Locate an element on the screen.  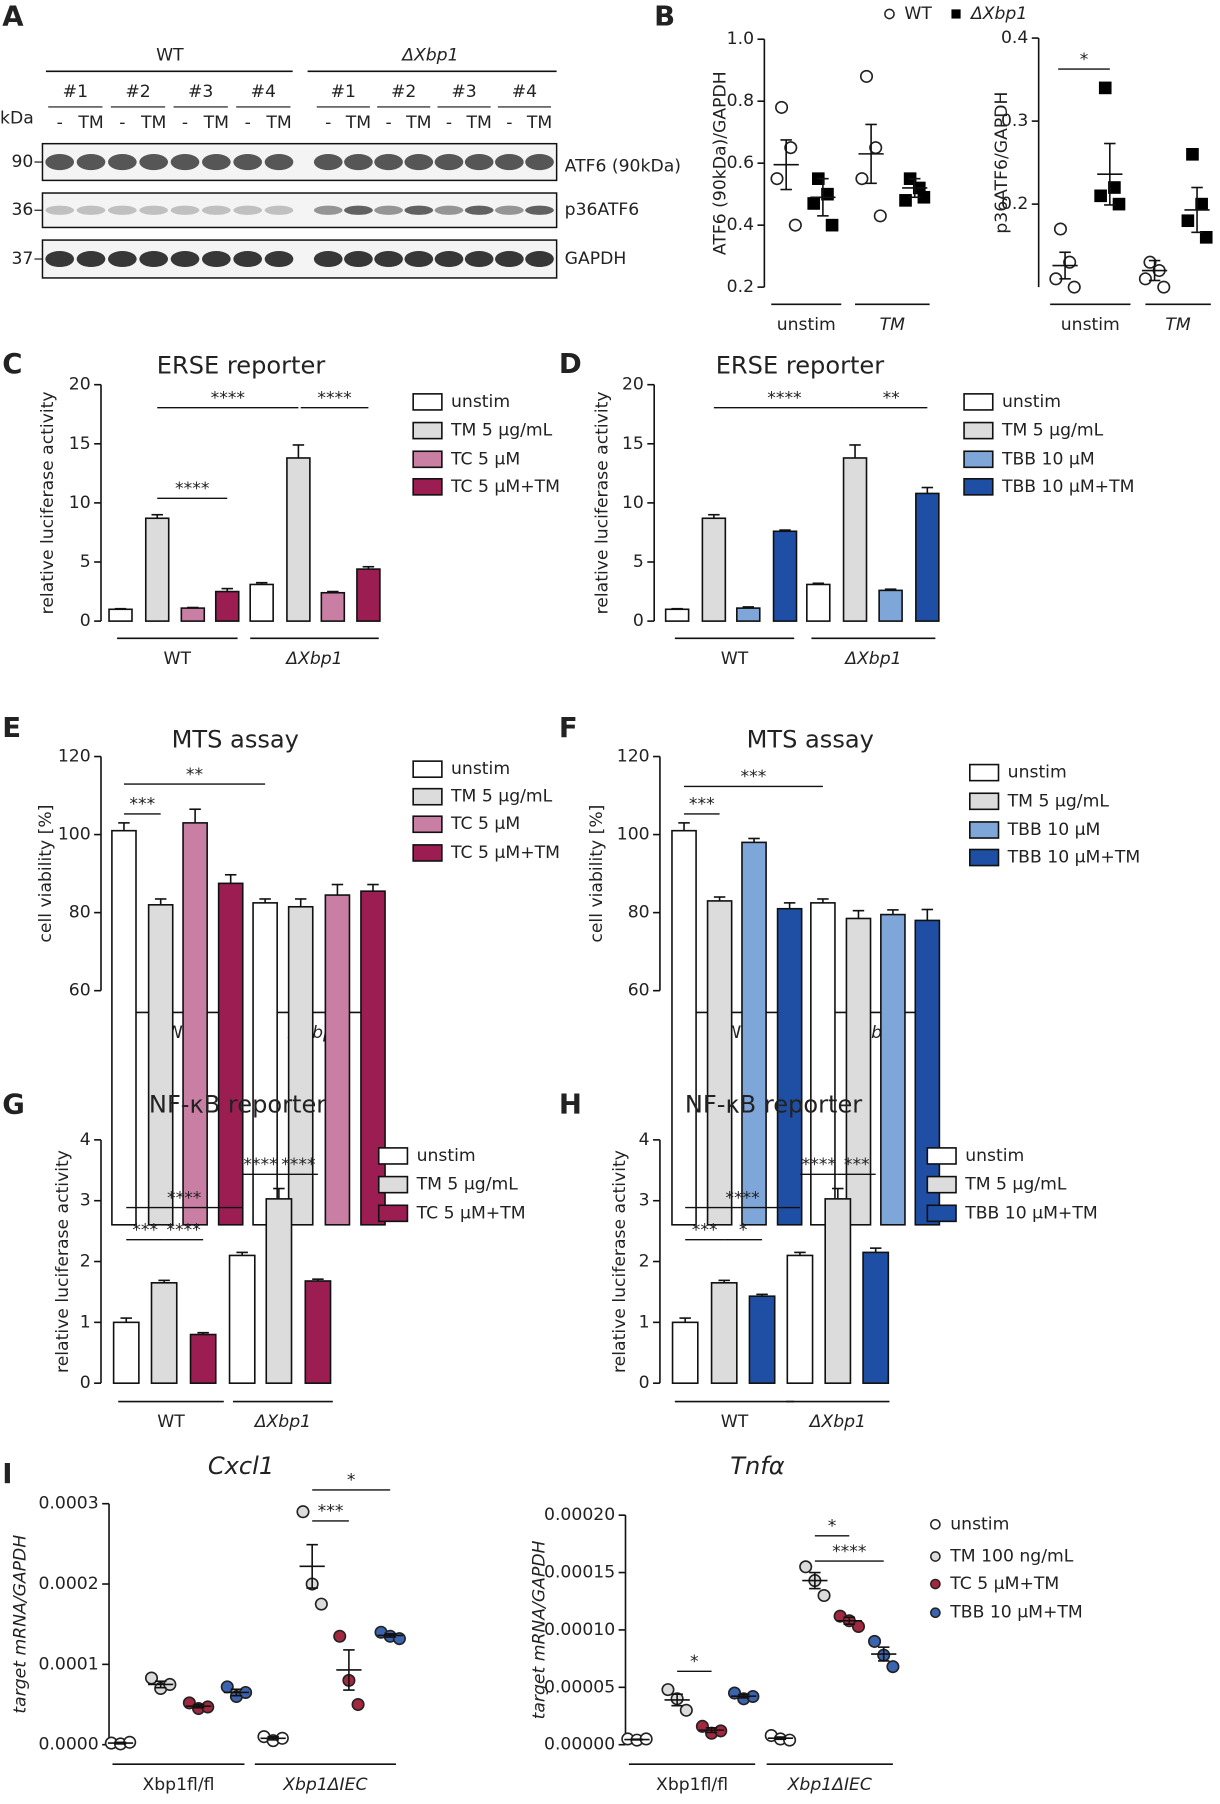
y-tick-label: 80 is located at coordinates (80, 913).